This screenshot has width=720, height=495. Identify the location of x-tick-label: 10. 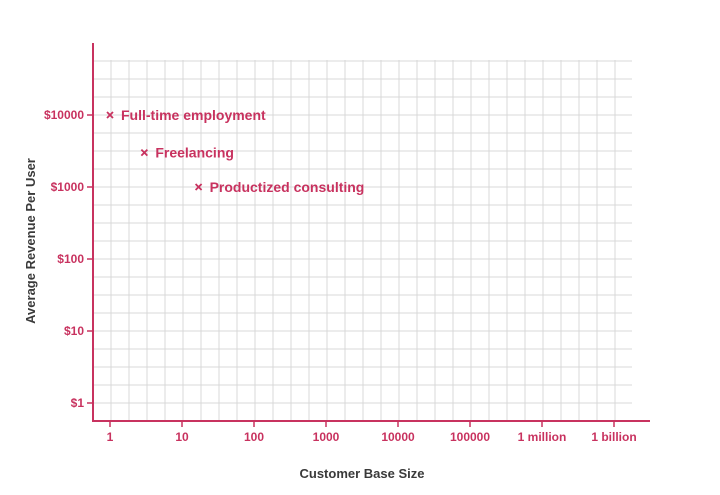
(182, 437).